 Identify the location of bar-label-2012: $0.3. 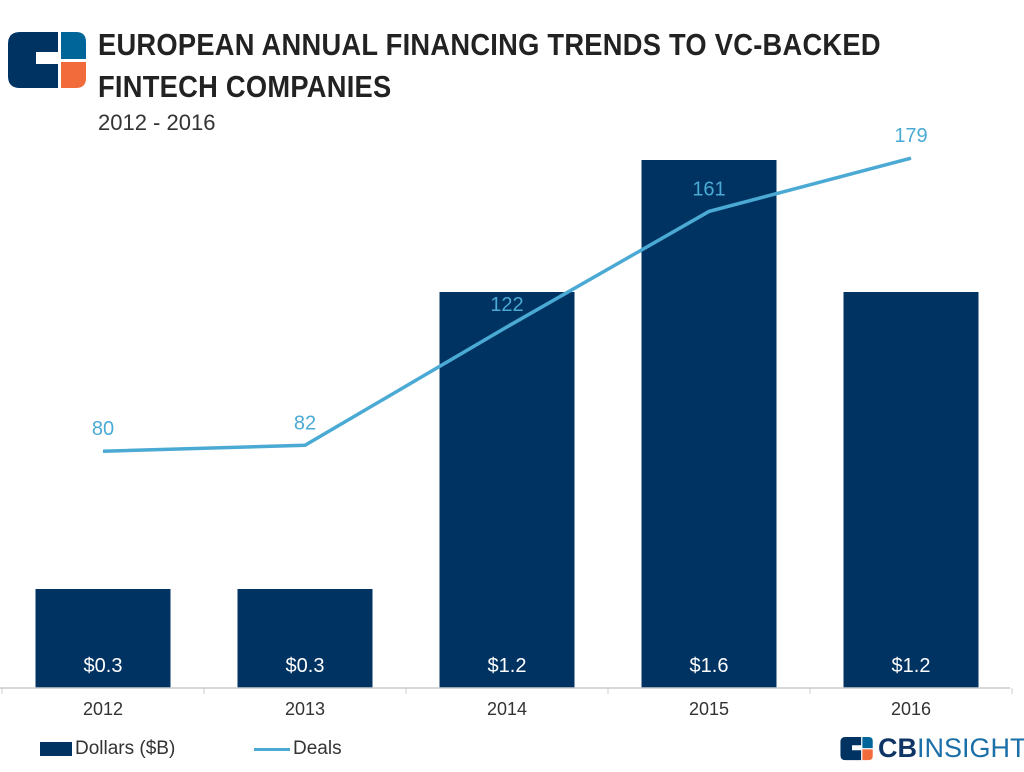
(103, 666).